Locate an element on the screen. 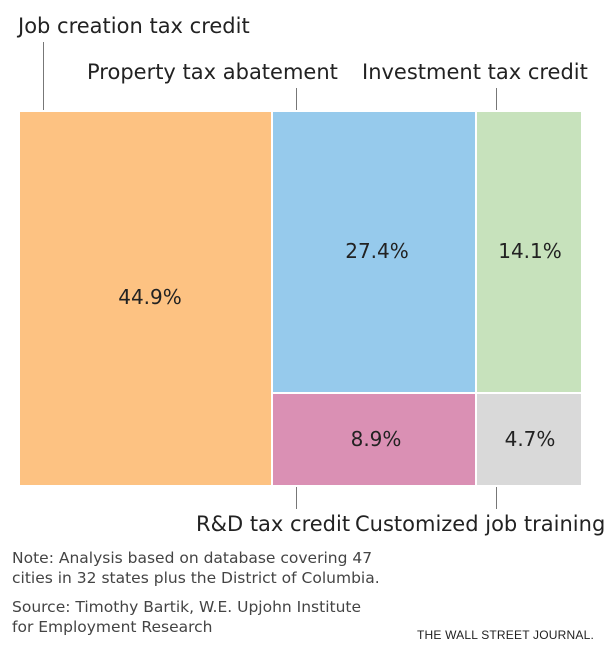 This screenshot has height=666, width=612. label-rd: R&D tax credit is located at coordinates (273, 524).